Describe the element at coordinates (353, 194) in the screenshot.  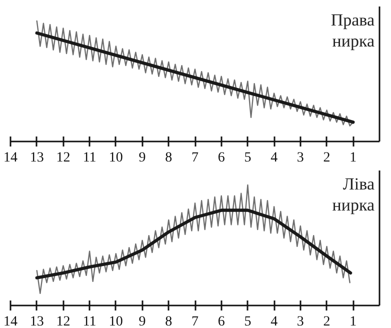
I see `chart-title: Ліва нирка` at that location.